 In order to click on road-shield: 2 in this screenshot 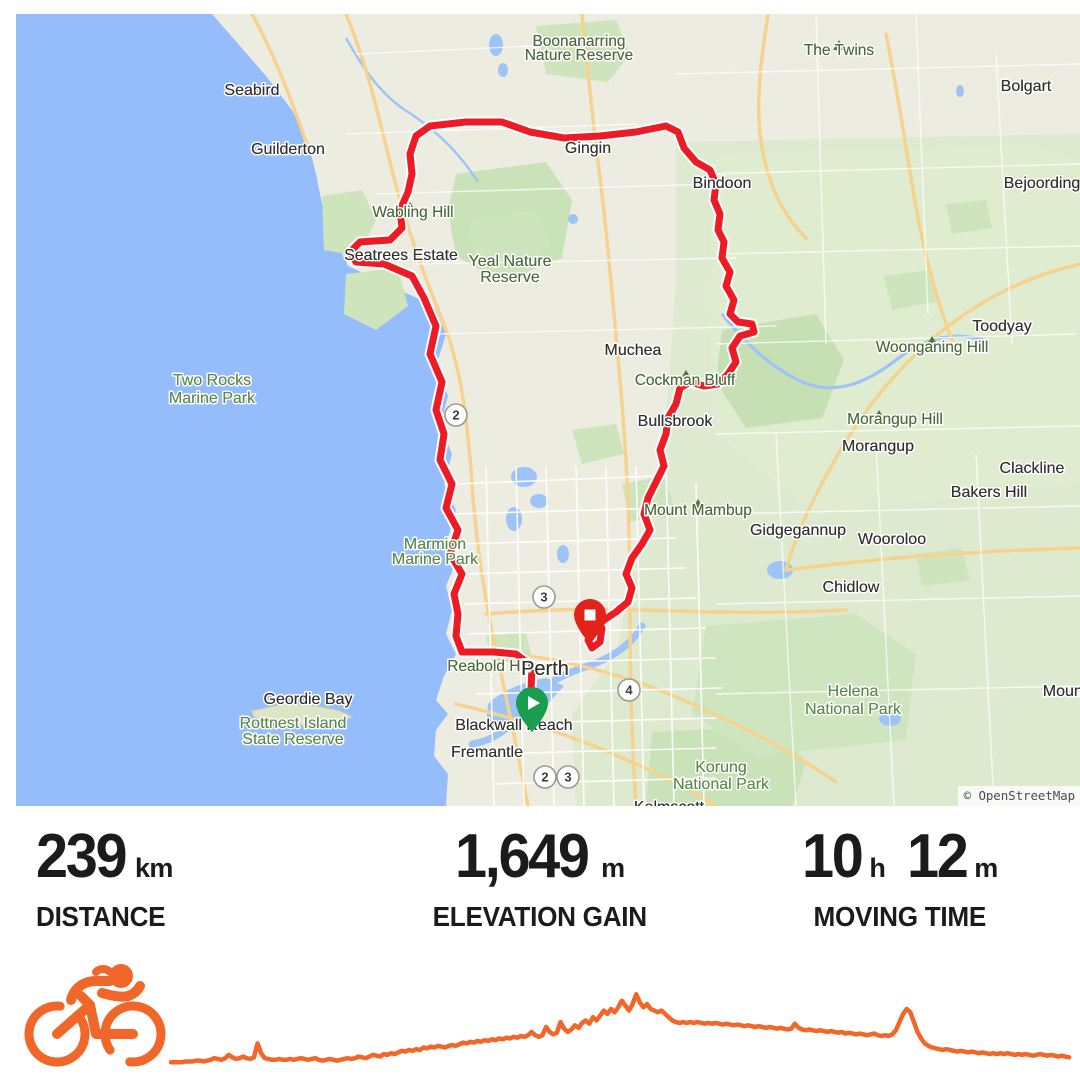, I will do `click(545, 777)`.